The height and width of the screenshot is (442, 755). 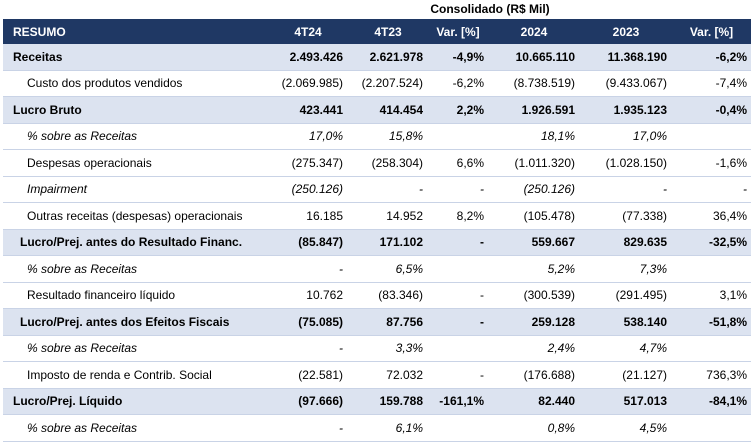 What do you see at coordinates (388, 242) in the screenshot?
I see `row-value: 171.102` at bounding box center [388, 242].